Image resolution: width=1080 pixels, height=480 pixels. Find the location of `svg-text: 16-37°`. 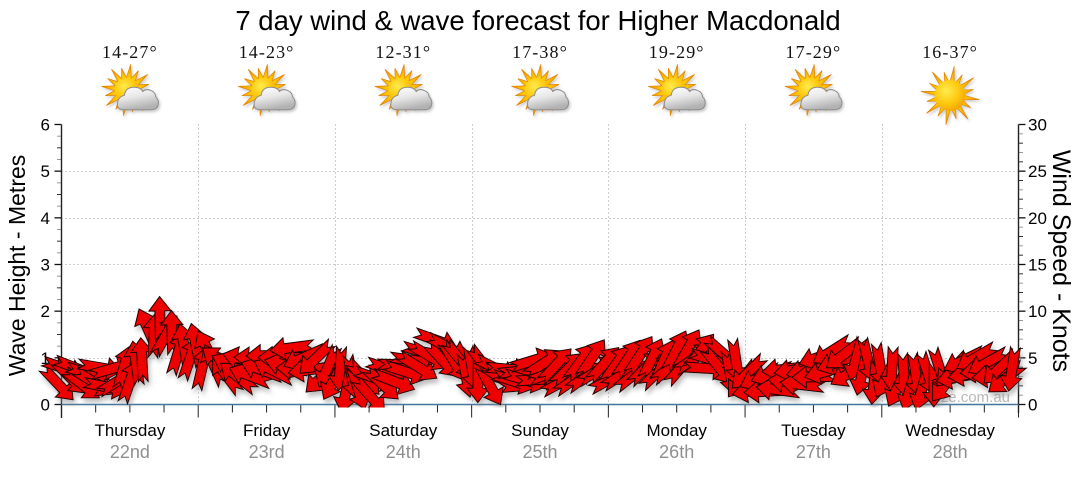

svg-text: 16-37° is located at coordinates (950, 52).